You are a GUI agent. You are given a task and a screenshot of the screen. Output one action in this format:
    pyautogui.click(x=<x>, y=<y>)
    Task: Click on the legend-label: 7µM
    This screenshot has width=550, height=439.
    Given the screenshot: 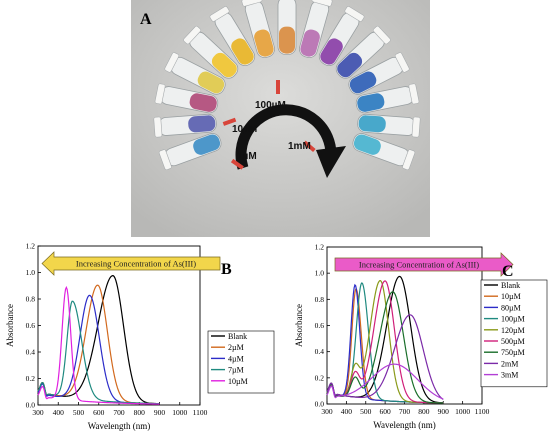 What is the action you would take?
    pyautogui.click(x=236, y=370)
    